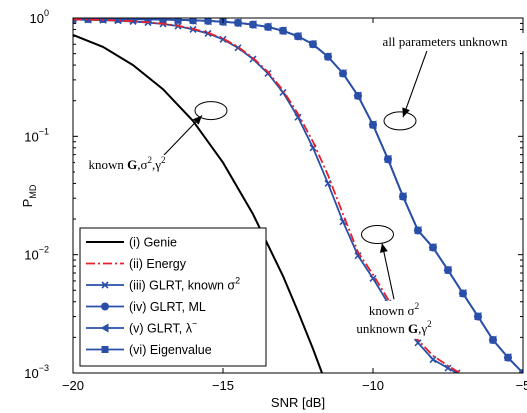 The width and height of the screenshot is (527, 413). What do you see at coordinates (151, 138) in the screenshot?
I see `annotation-genie: known G,σ2,γ2` at bounding box center [151, 138].